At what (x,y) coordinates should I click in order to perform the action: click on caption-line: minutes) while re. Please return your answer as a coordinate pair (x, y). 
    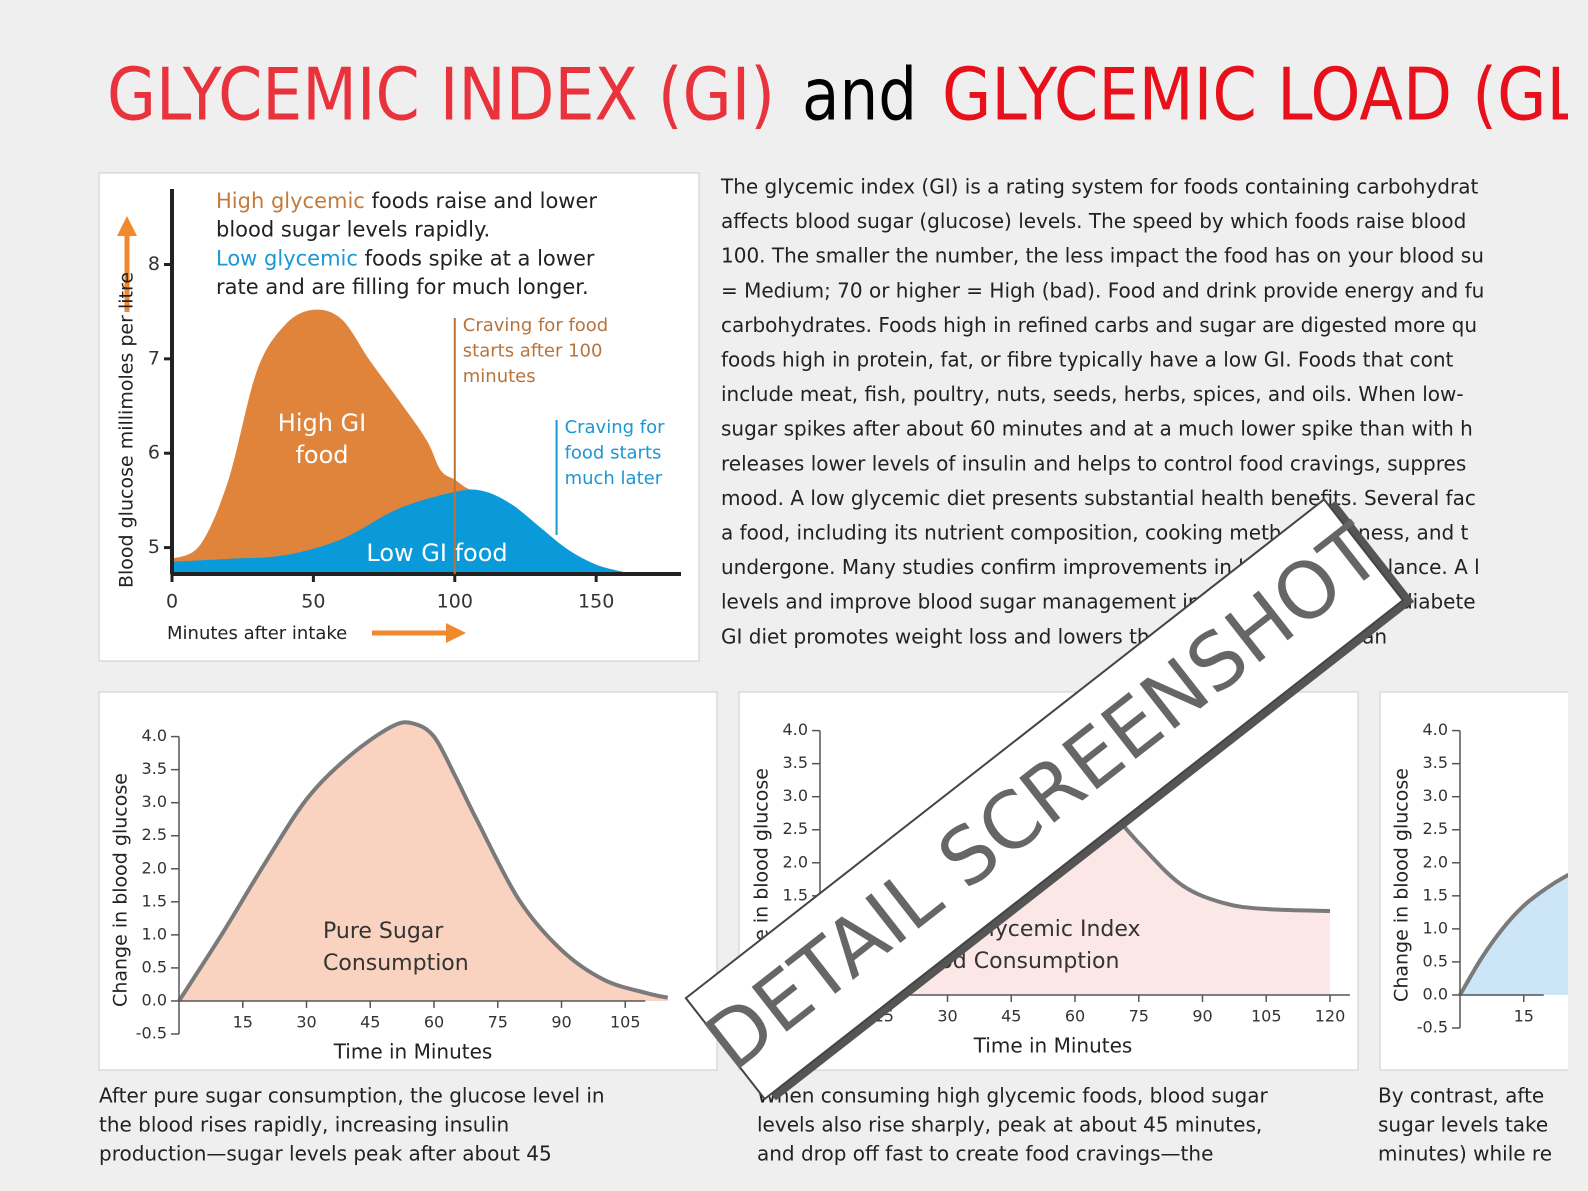
    Looking at the image, I should click on (1465, 1154).